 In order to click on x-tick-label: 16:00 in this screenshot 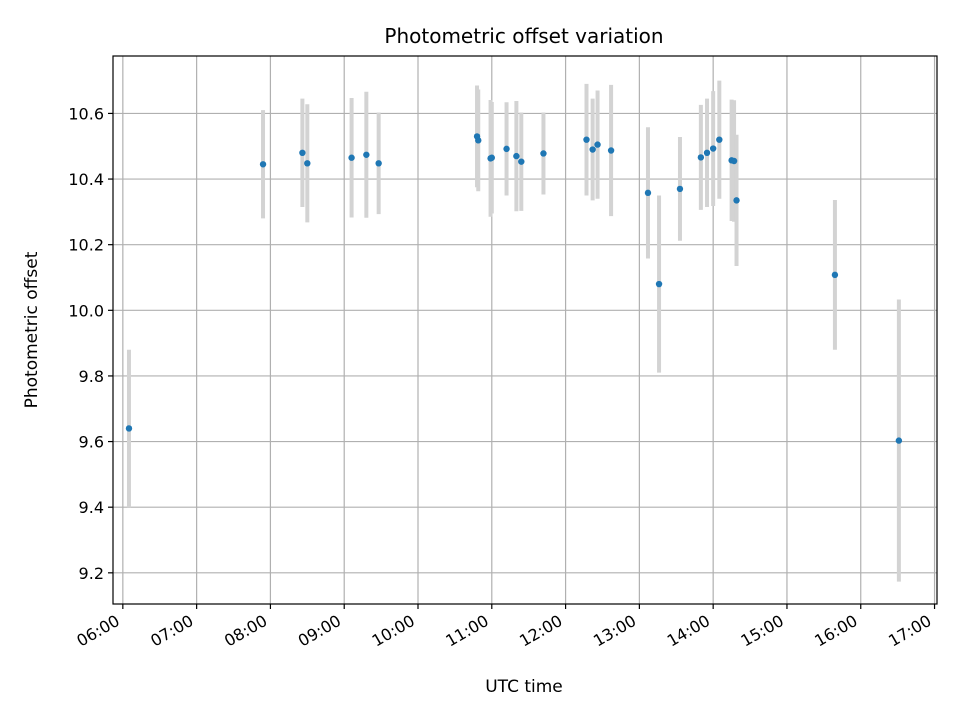, I will do `click(835, 631)`.